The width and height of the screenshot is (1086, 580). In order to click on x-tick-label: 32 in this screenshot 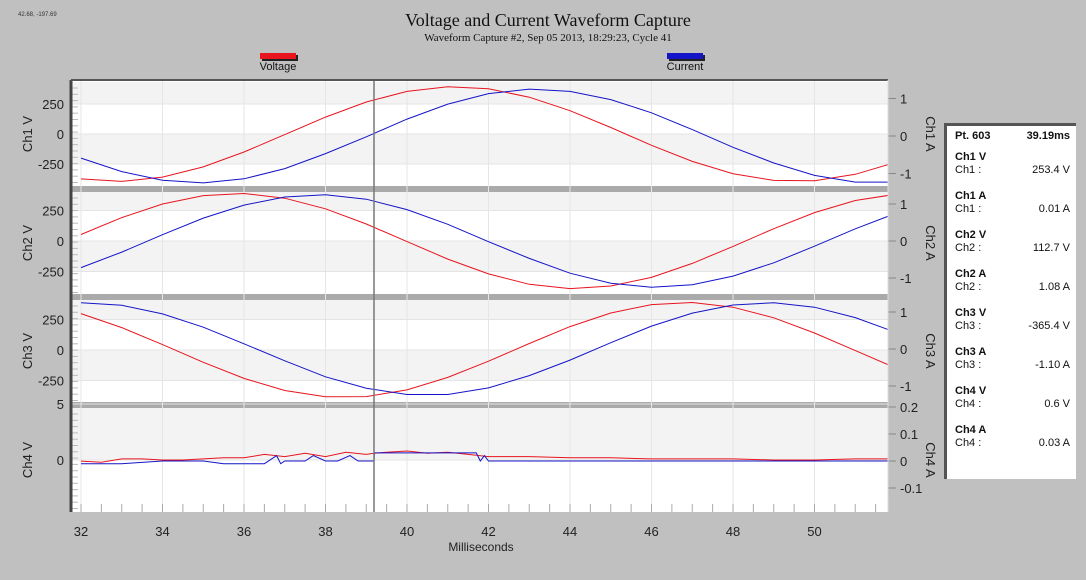, I will do `click(81, 531)`.